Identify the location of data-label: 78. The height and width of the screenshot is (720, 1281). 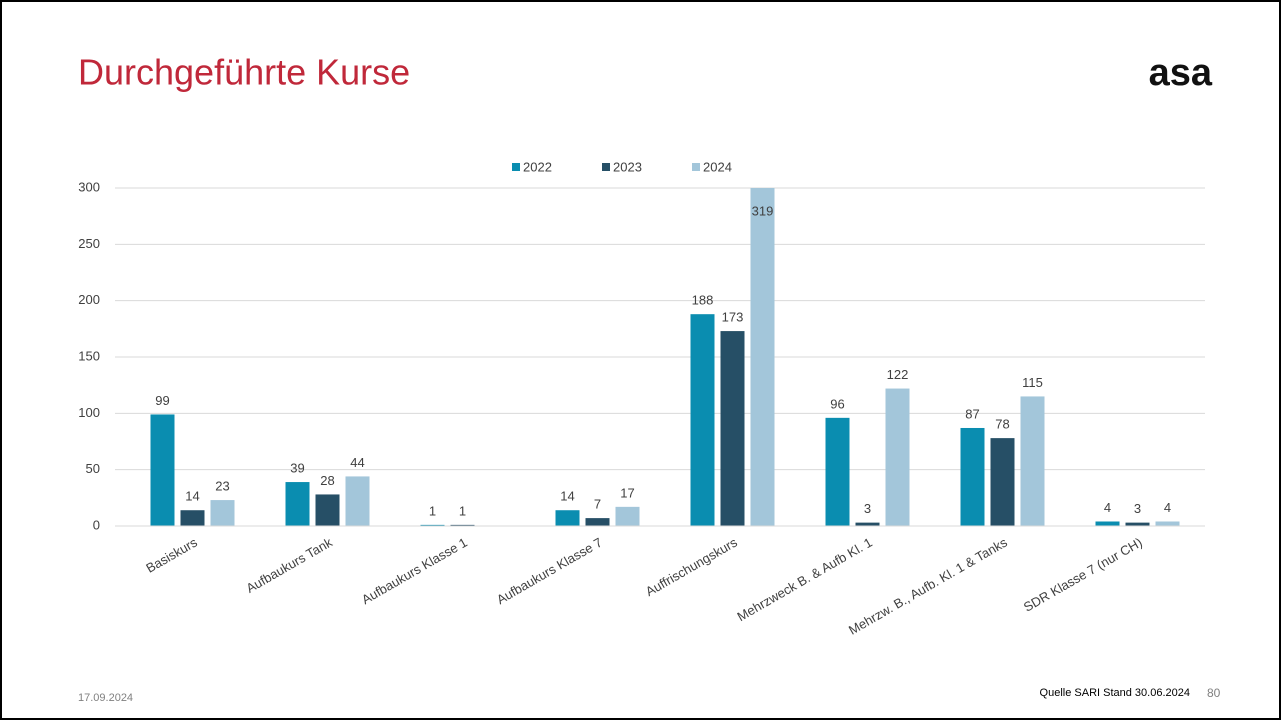
(1002, 424).